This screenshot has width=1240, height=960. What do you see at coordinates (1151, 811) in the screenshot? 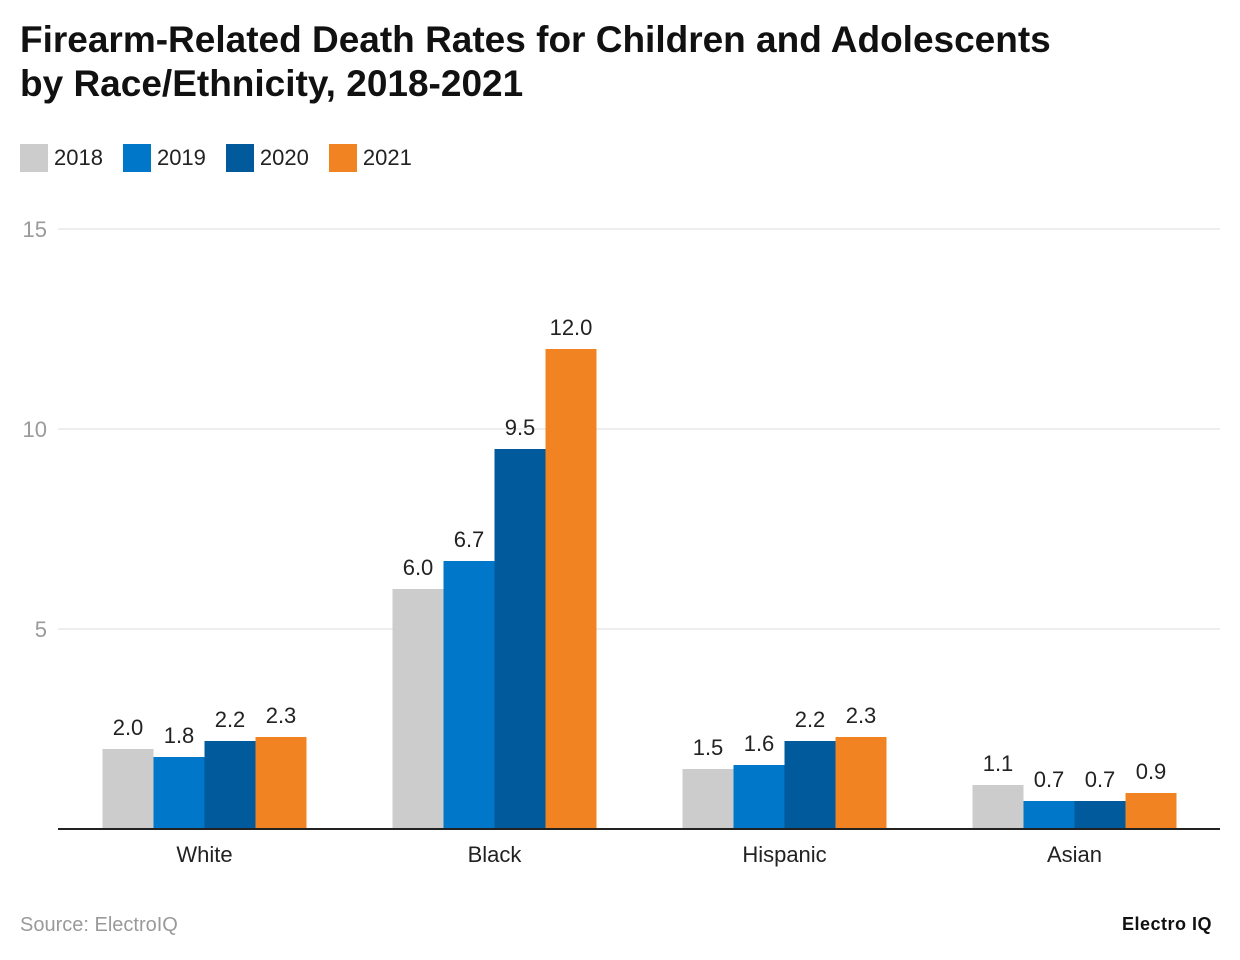
I see `bar-asian-2021` at bounding box center [1151, 811].